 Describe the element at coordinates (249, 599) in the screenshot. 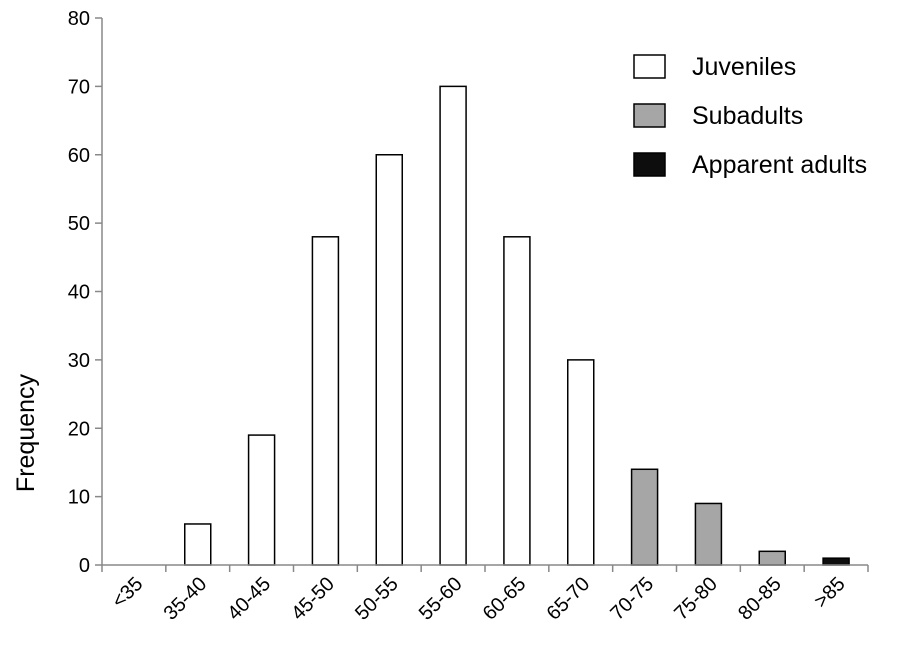

I see `x-tick-label: 40-45` at that location.